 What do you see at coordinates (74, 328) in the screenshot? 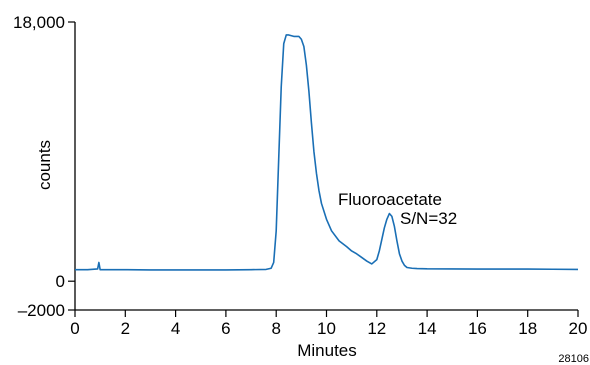
I see `x-tick-label: 0` at bounding box center [74, 328].